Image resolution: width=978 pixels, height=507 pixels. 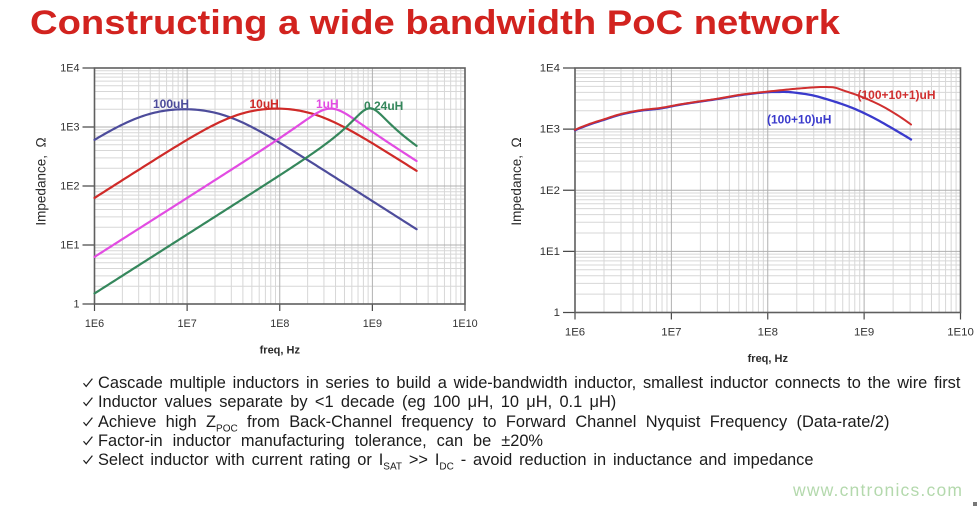 I want to click on svg-text: (100+10+1)uH, so click(x=897, y=95).